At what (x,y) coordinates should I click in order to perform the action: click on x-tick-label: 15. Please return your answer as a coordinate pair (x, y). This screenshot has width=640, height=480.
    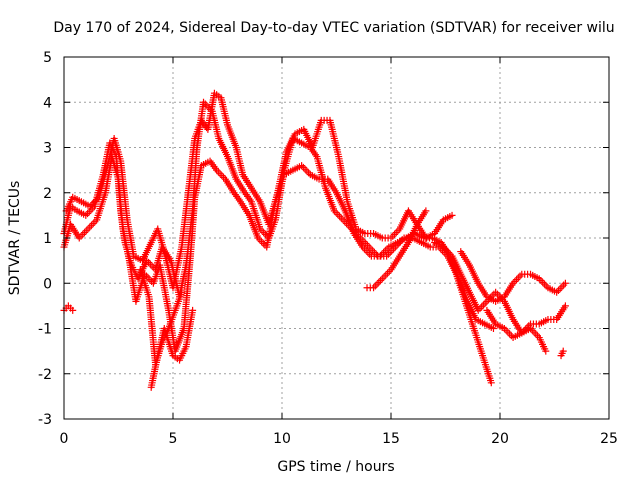
    Looking at the image, I should click on (391, 439).